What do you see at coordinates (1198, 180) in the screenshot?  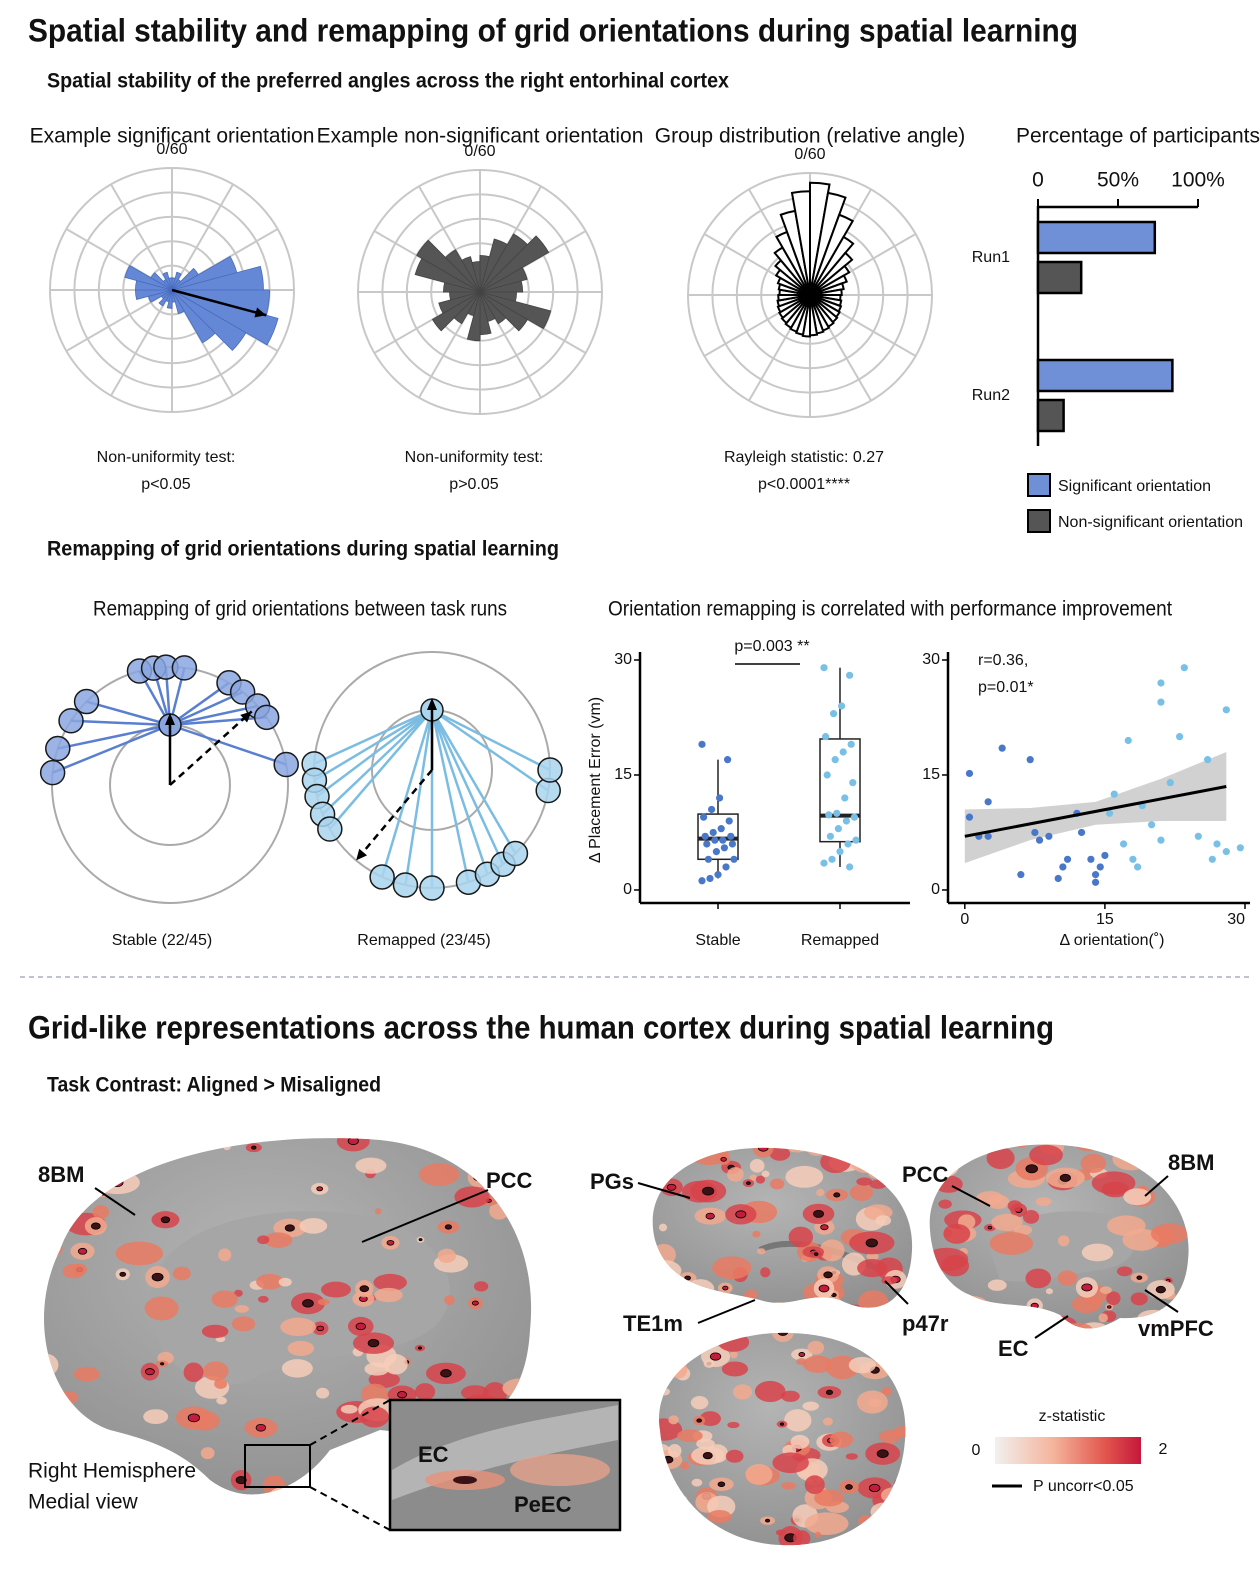 I see `x-tick-label: 100%` at bounding box center [1198, 180].